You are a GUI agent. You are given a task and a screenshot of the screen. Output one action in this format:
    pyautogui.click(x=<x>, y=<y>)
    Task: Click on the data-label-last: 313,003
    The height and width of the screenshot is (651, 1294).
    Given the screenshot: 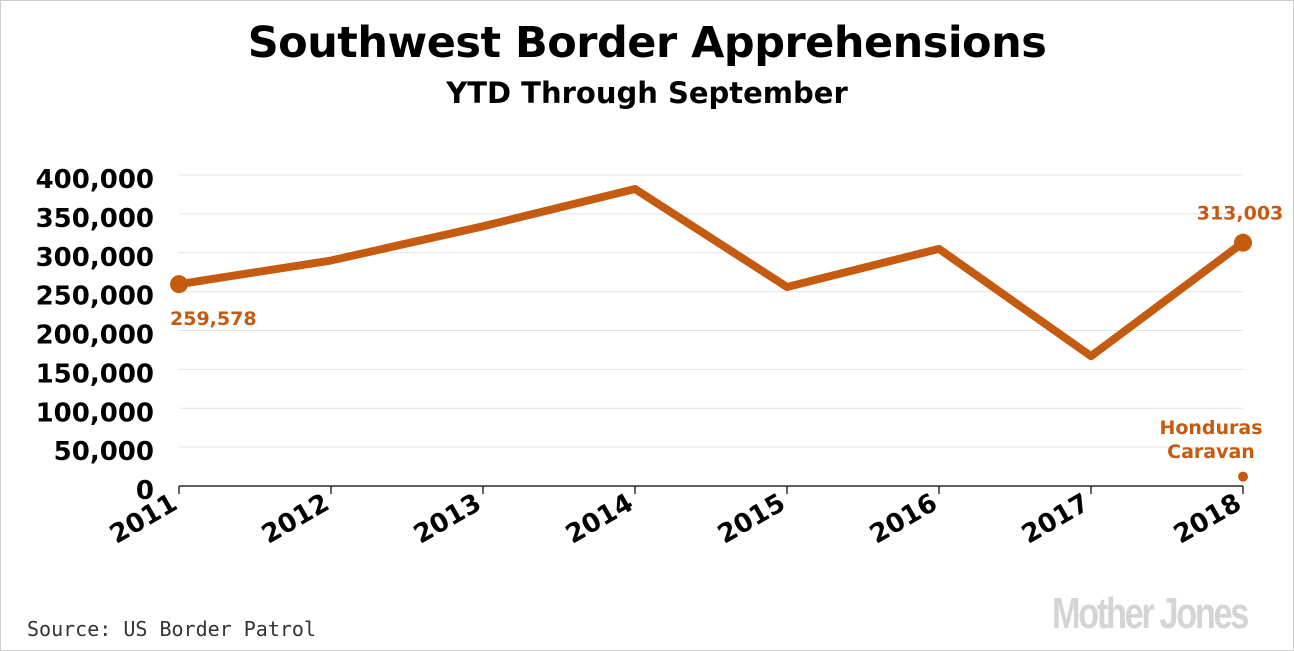 What is the action you would take?
    pyautogui.click(x=1240, y=214)
    